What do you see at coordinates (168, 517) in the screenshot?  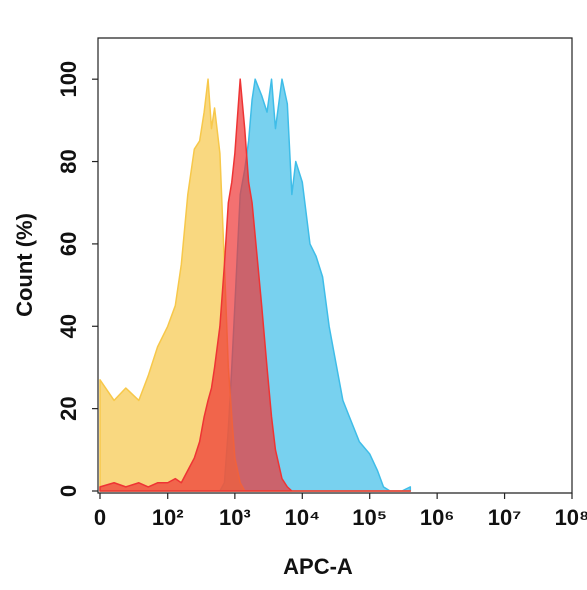 I see `x-tick-label: 10²` at bounding box center [168, 517].